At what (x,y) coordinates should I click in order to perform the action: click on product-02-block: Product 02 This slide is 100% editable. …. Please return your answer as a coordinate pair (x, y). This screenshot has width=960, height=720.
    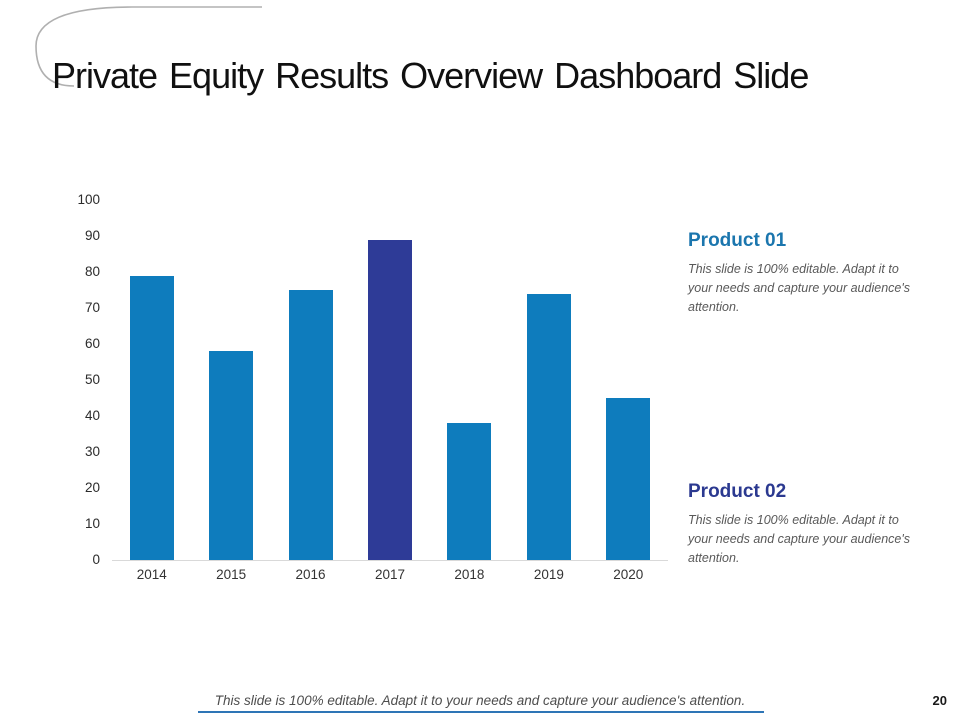
    Looking at the image, I should click on (802, 524).